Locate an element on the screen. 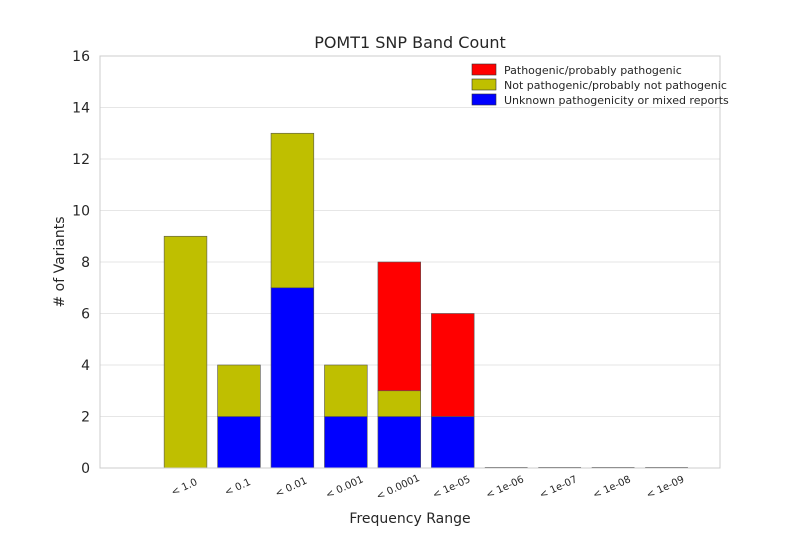 The height and width of the screenshot is (550, 800). legend-label: Not pathogenic/probably not pathogenic is located at coordinates (615, 85).